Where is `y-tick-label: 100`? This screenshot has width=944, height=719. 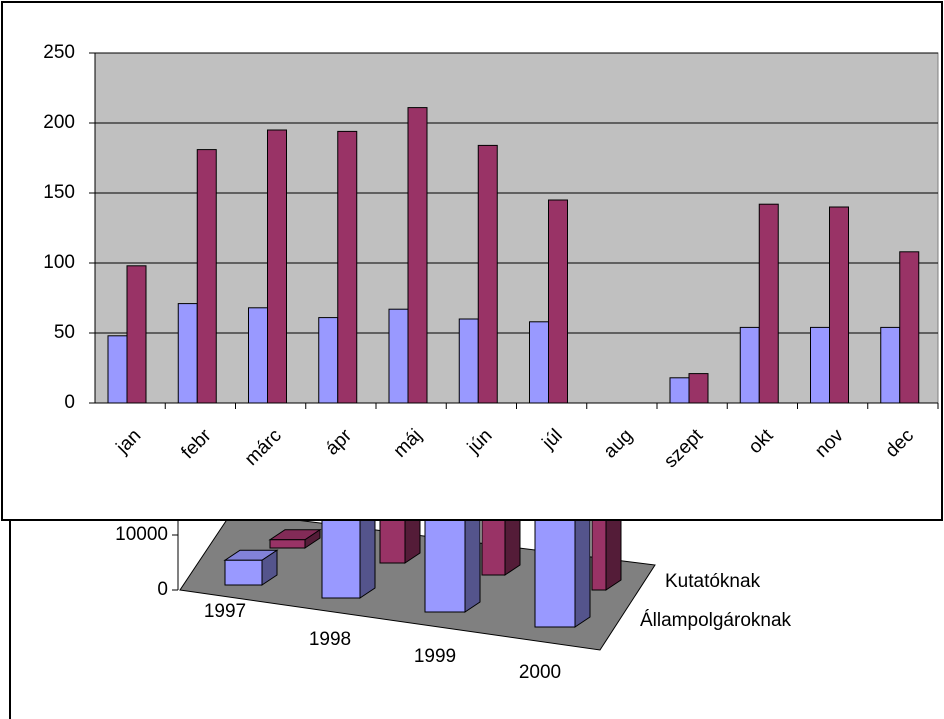
y-tick-label: 100 is located at coordinates (59, 262).